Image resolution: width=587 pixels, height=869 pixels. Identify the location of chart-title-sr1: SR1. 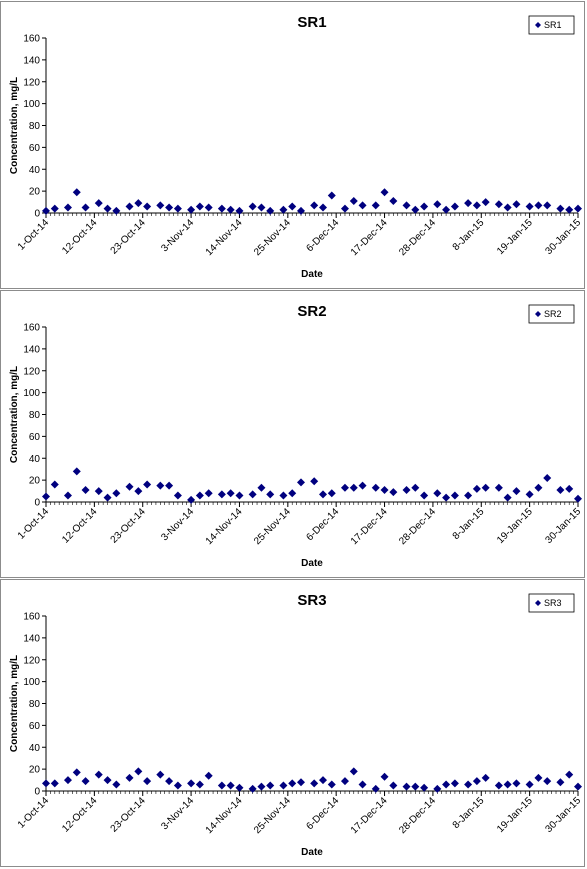
(311, 22).